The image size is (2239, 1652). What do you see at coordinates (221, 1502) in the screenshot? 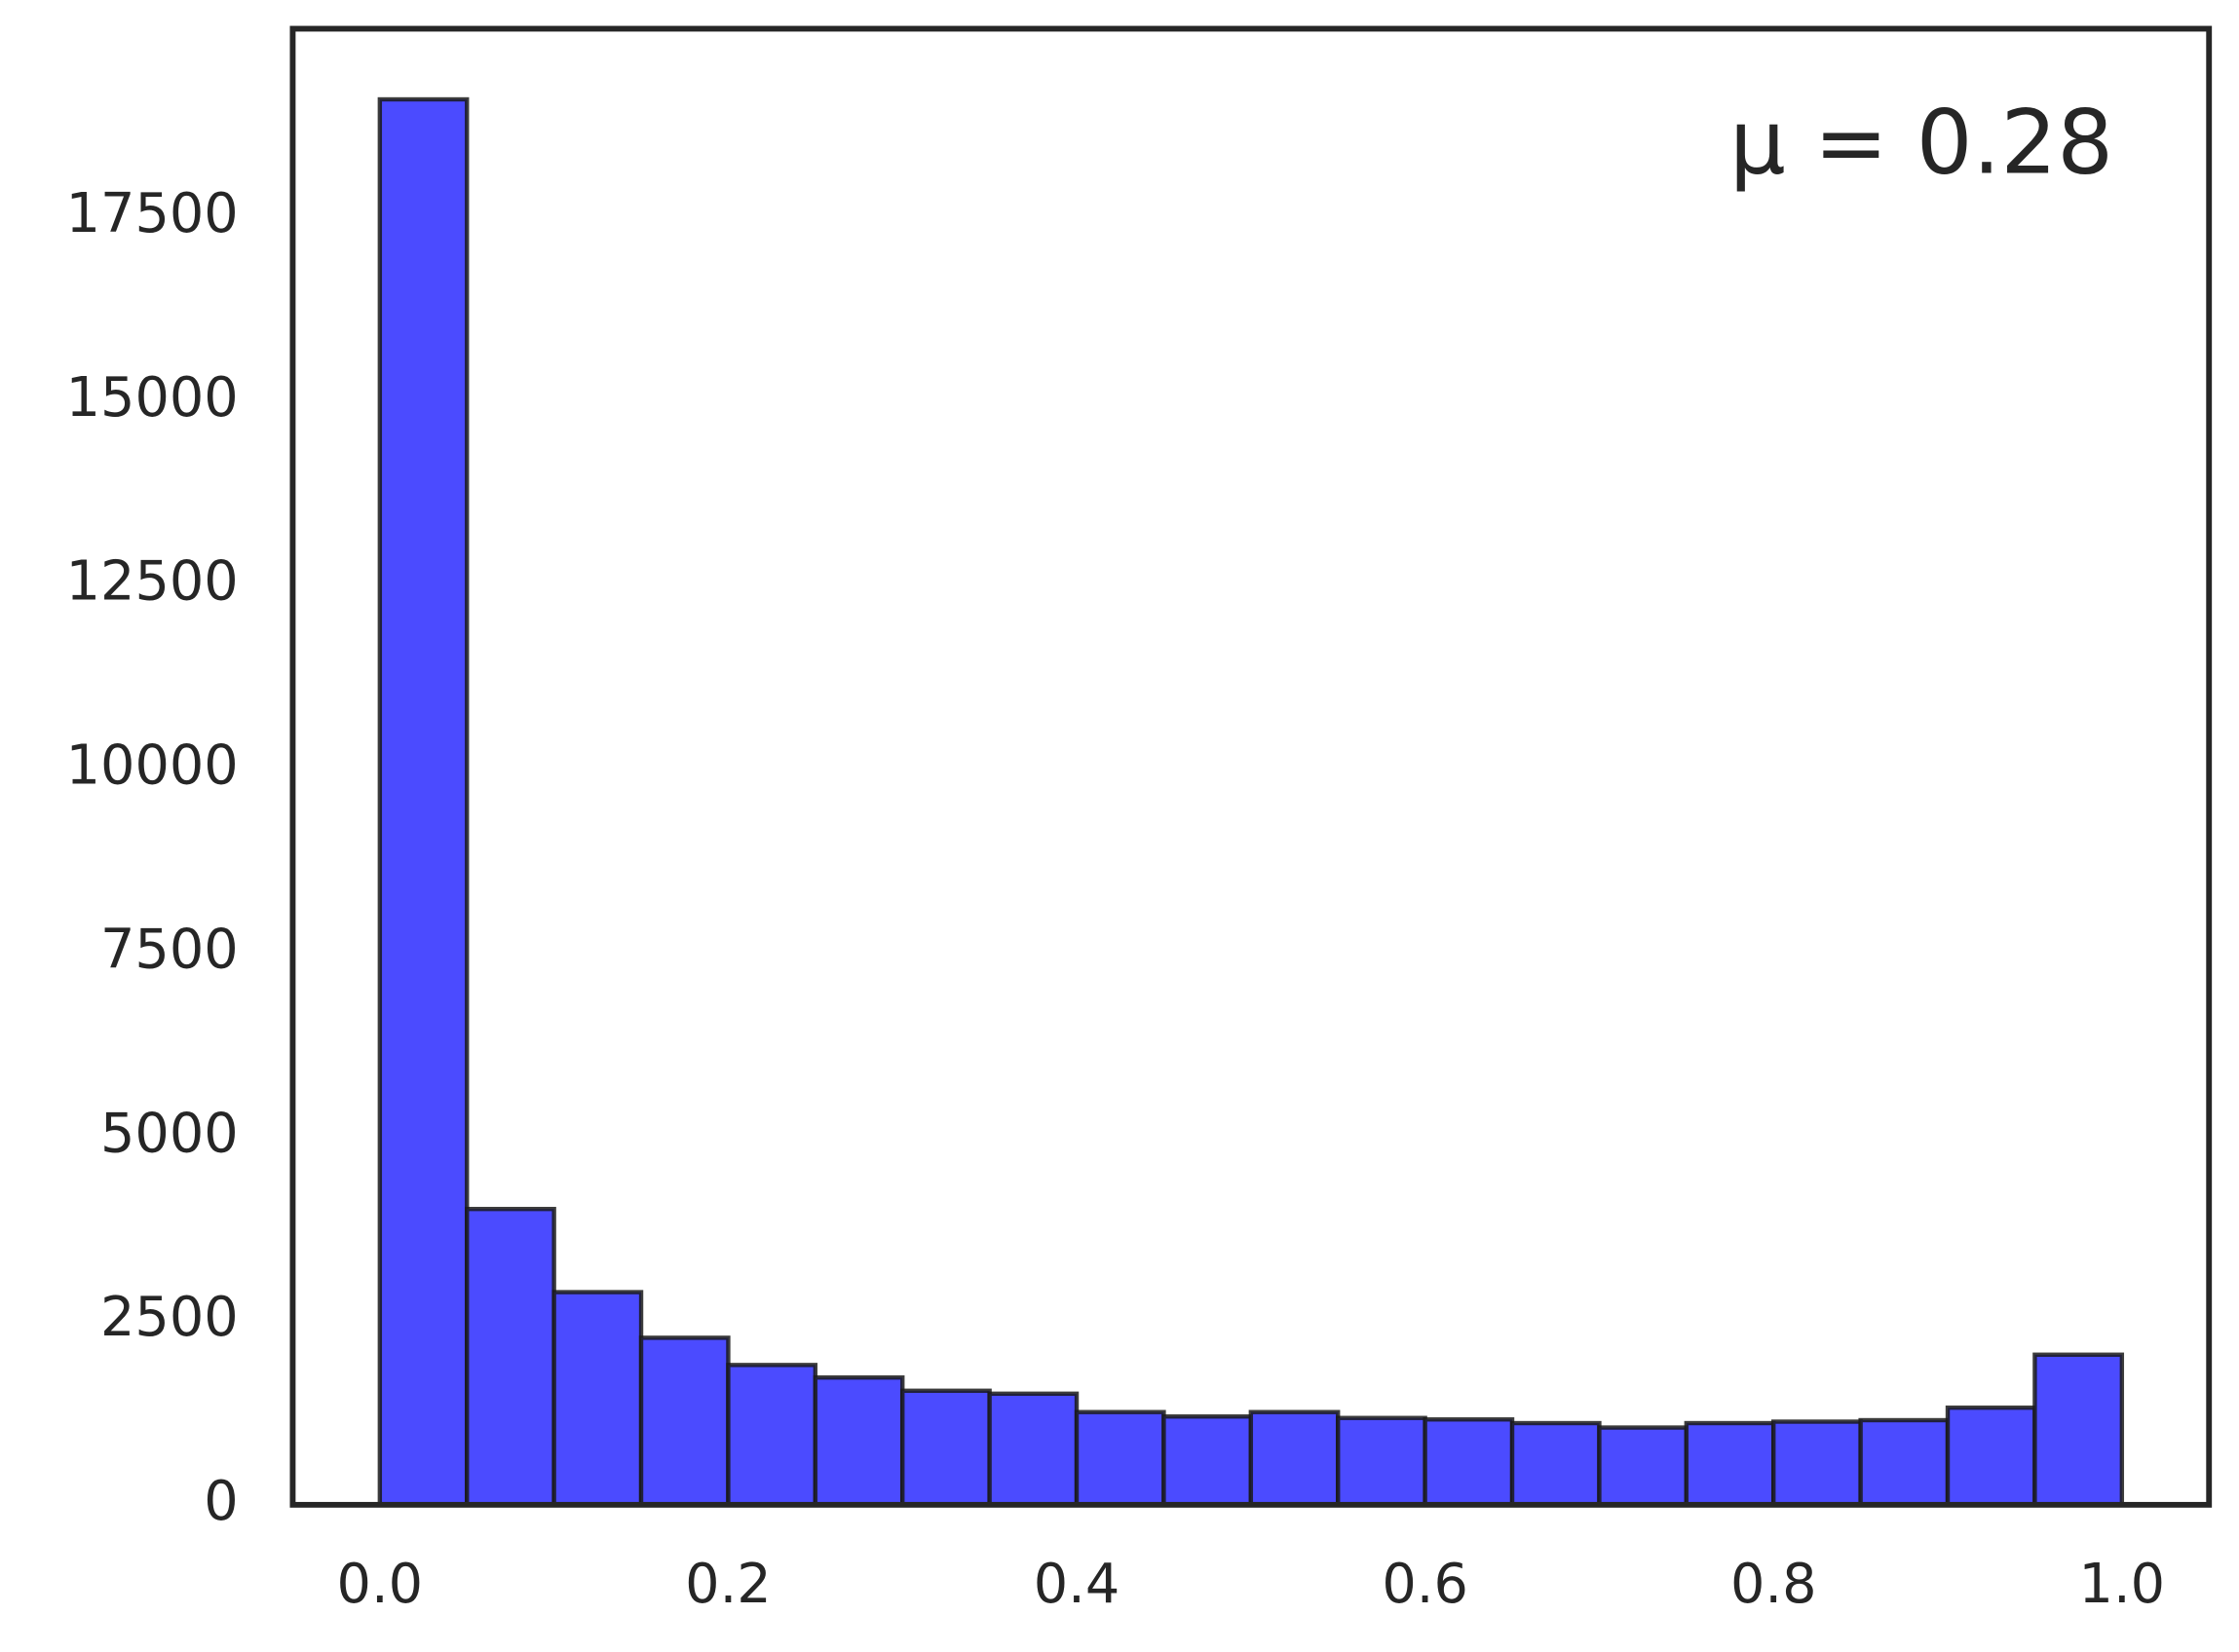
I see `y-tick-label: 0` at bounding box center [221, 1502].